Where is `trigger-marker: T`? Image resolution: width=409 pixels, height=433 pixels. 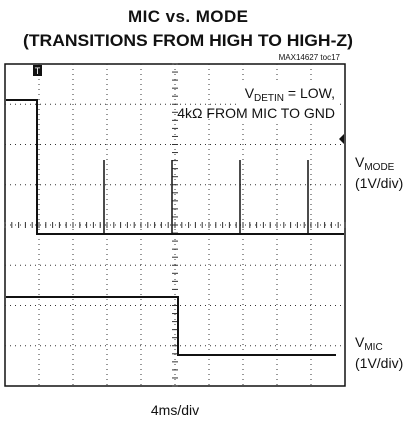
trigger-marker: T is located at coordinates (37, 70).